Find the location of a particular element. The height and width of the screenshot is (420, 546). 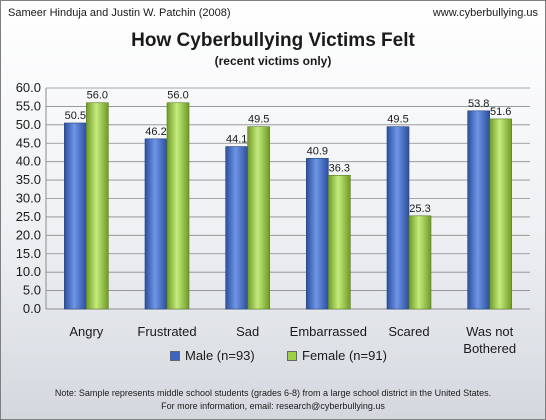

data-label: 50.5 is located at coordinates (75, 116).